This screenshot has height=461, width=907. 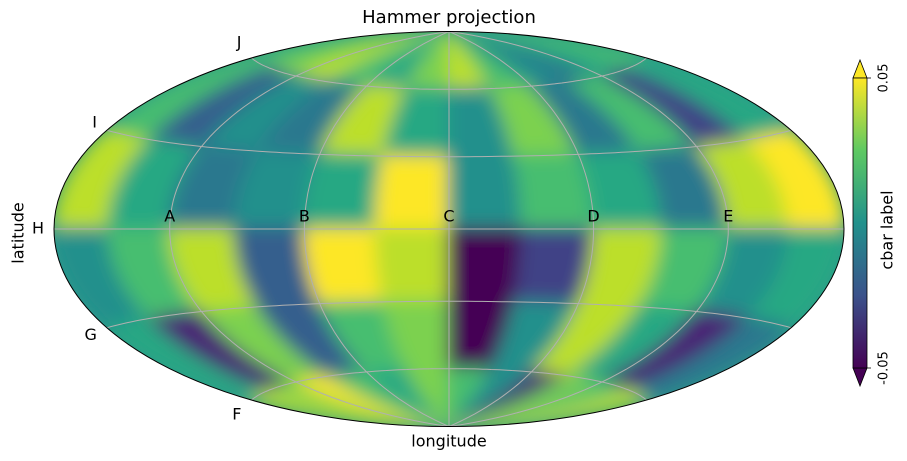 What do you see at coordinates (38, 228) in the screenshot?
I see `y-tick-label: H` at bounding box center [38, 228].